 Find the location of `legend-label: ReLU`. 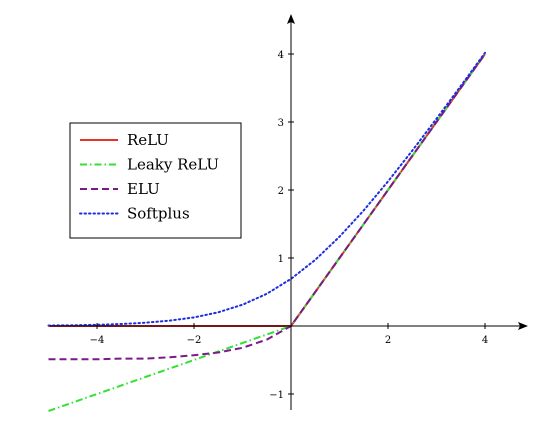

legend-label: ReLU is located at coordinates (148, 140).